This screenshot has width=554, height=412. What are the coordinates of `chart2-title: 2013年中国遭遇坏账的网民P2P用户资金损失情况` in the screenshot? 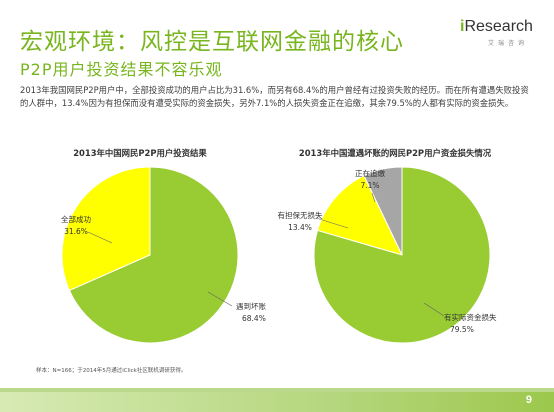 It's located at (395, 153).